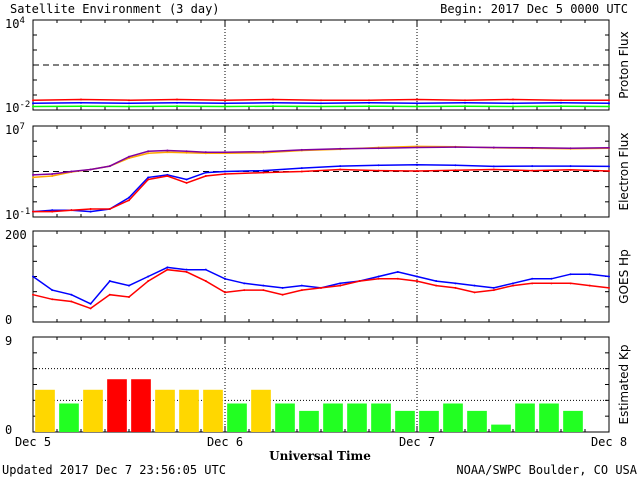 Image resolution: width=640 pixels, height=480 pixels. What do you see at coordinates (321, 285) in the screenshot?
I see `blue-series-line` at bounding box center [321, 285].